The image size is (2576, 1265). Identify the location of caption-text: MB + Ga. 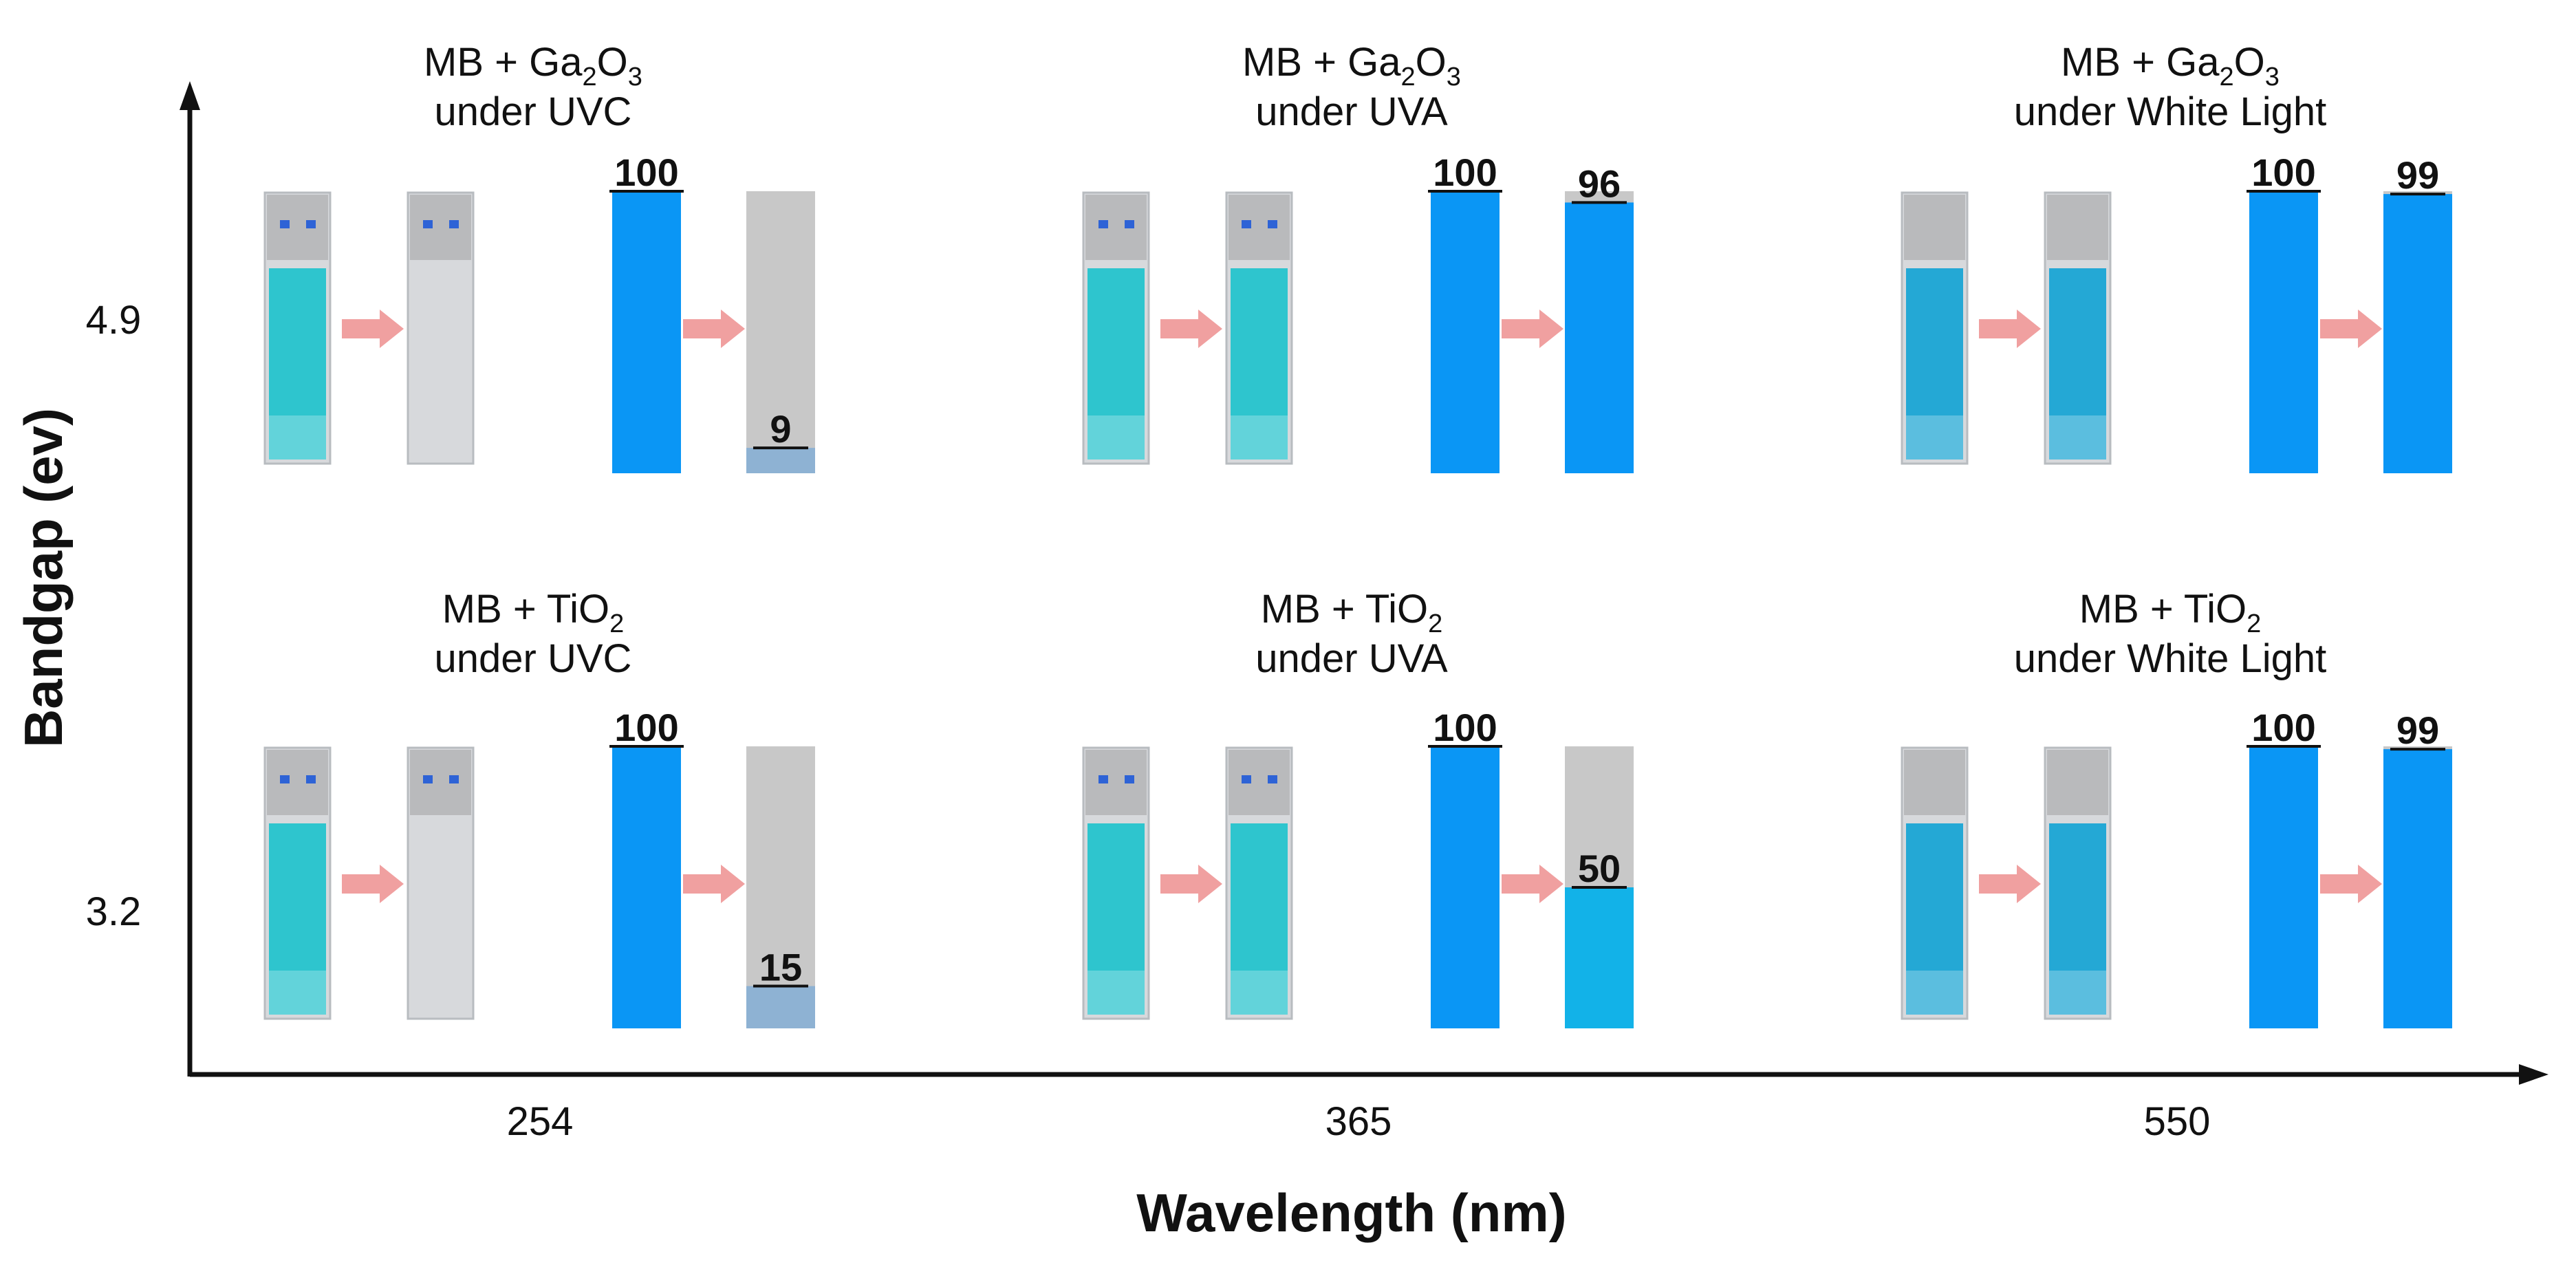
(1321, 62).